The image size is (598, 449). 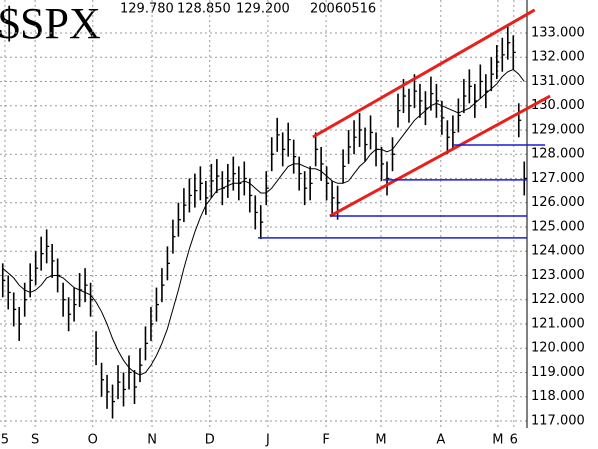 I want to click on y-tick-label: 127.000, so click(x=558, y=178).